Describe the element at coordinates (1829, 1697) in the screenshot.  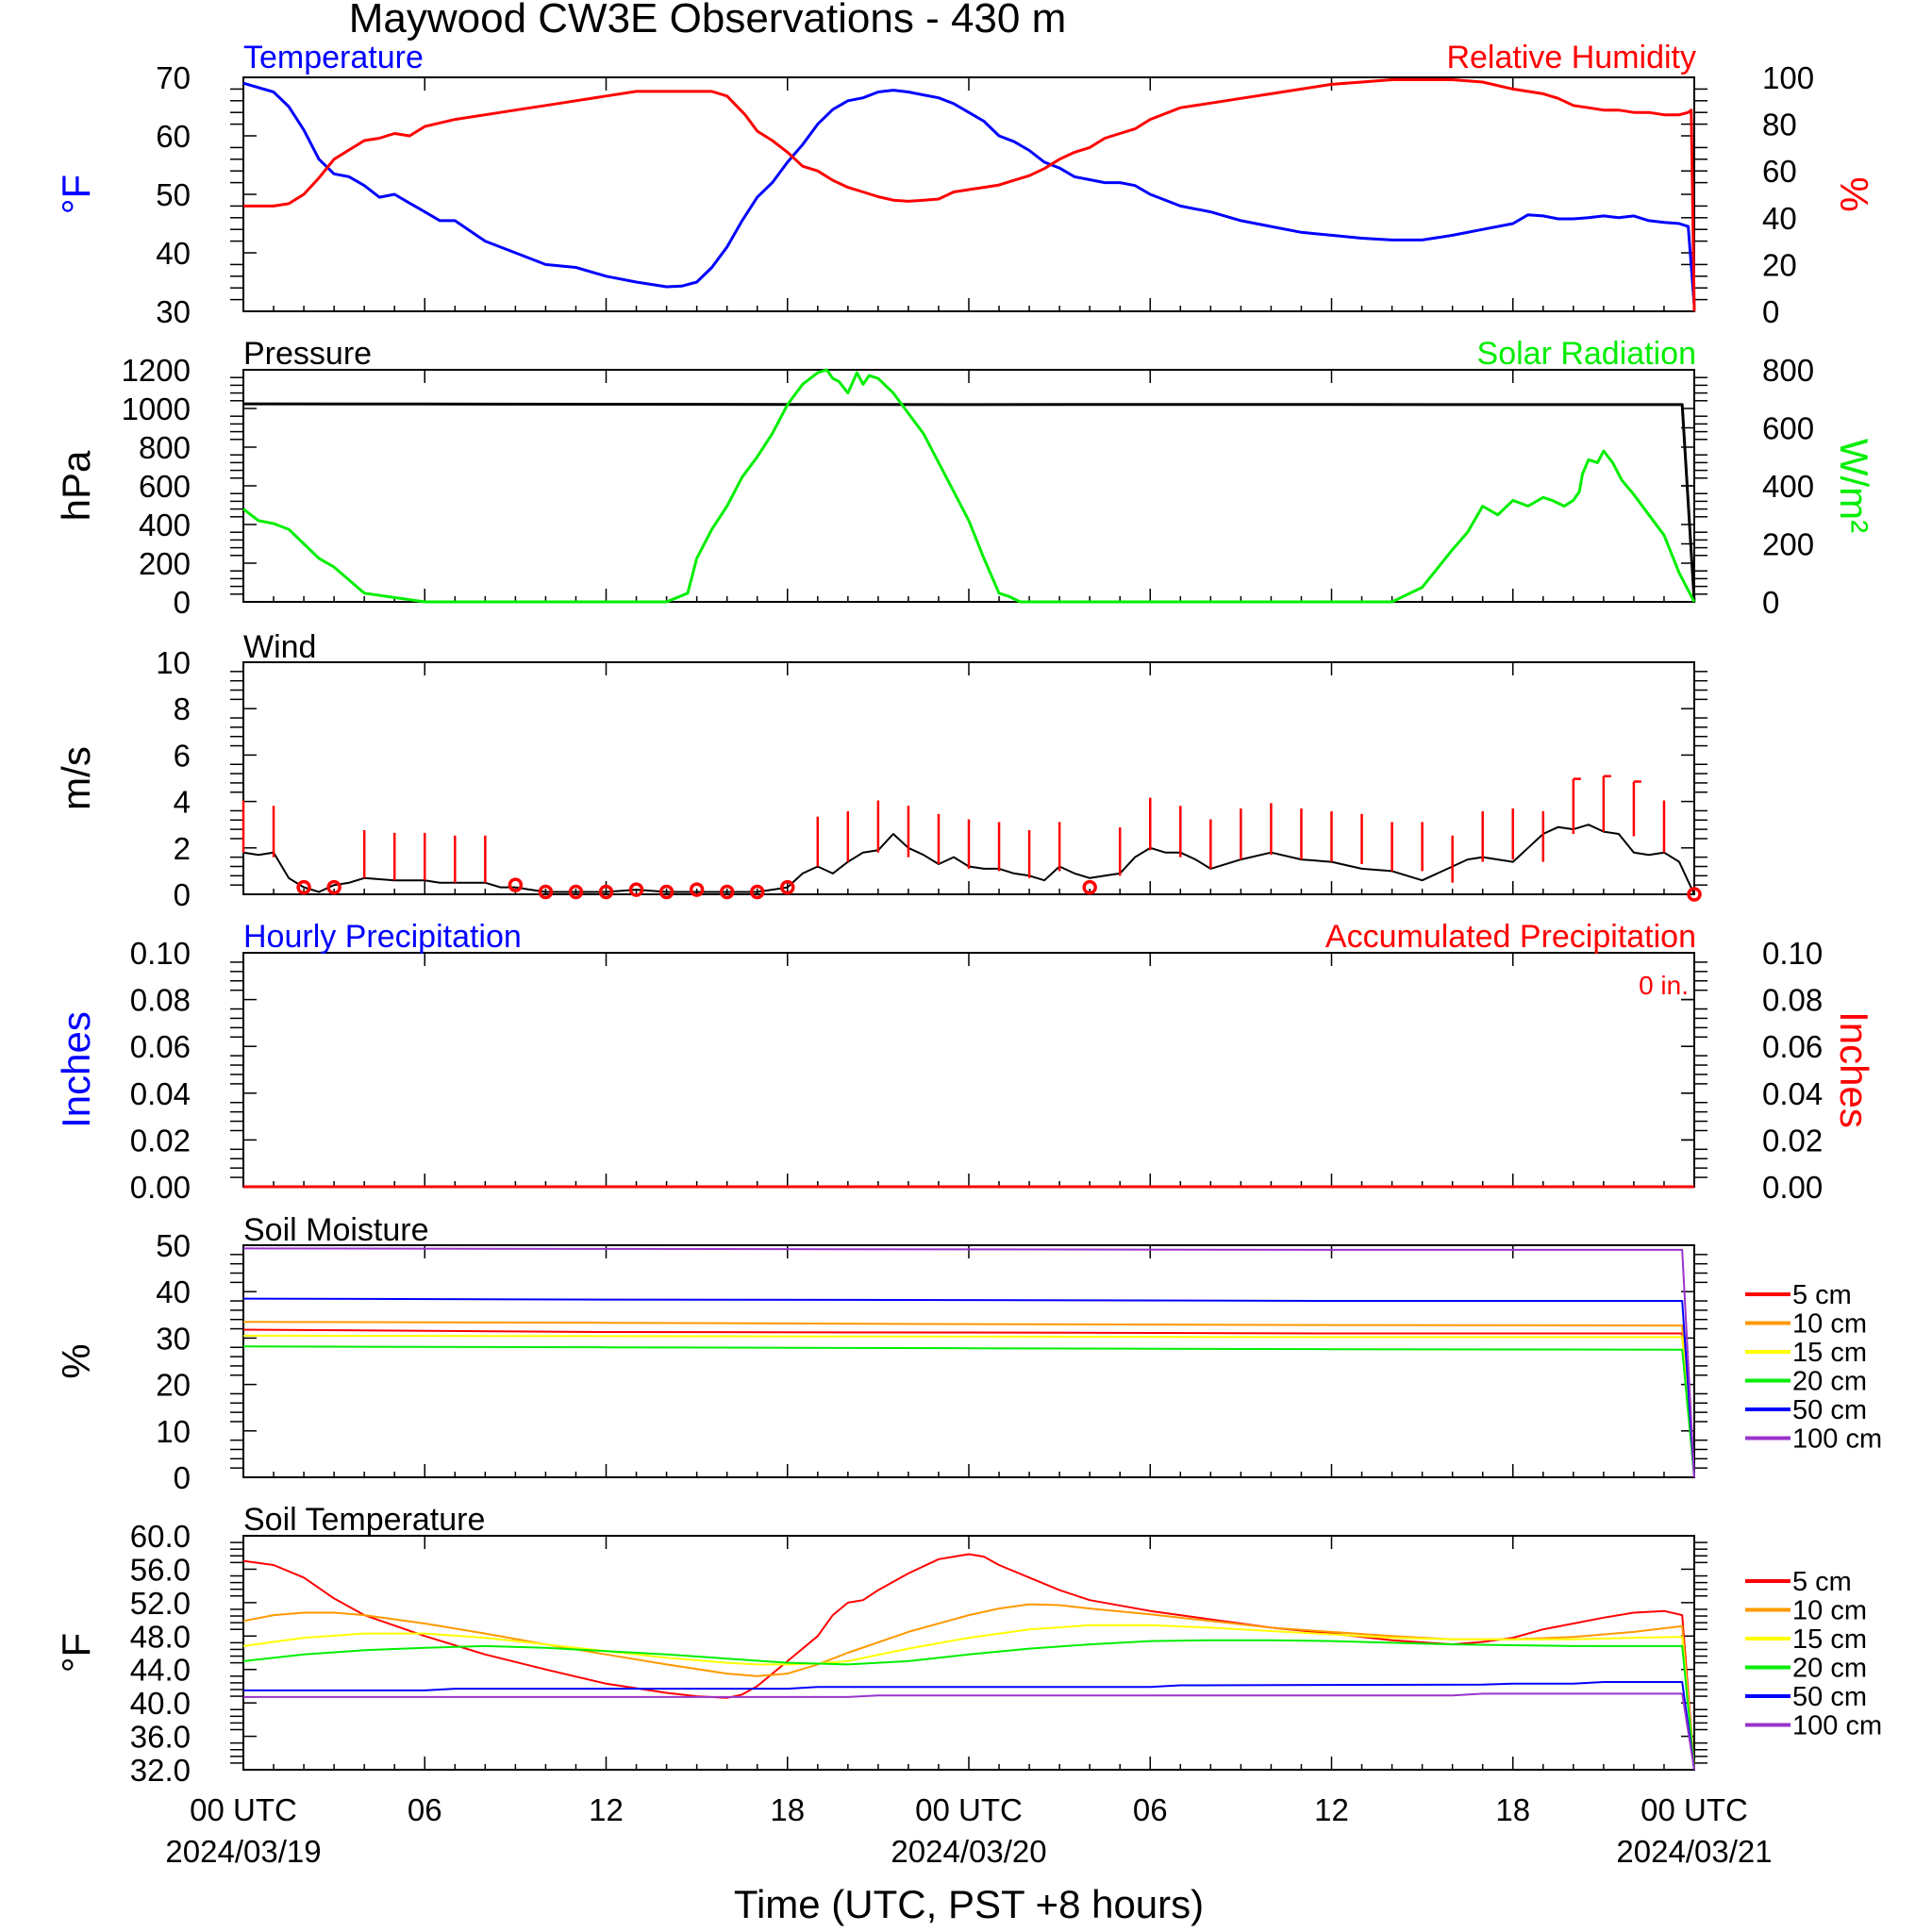
I see `legend-label: 50 cm` at that location.